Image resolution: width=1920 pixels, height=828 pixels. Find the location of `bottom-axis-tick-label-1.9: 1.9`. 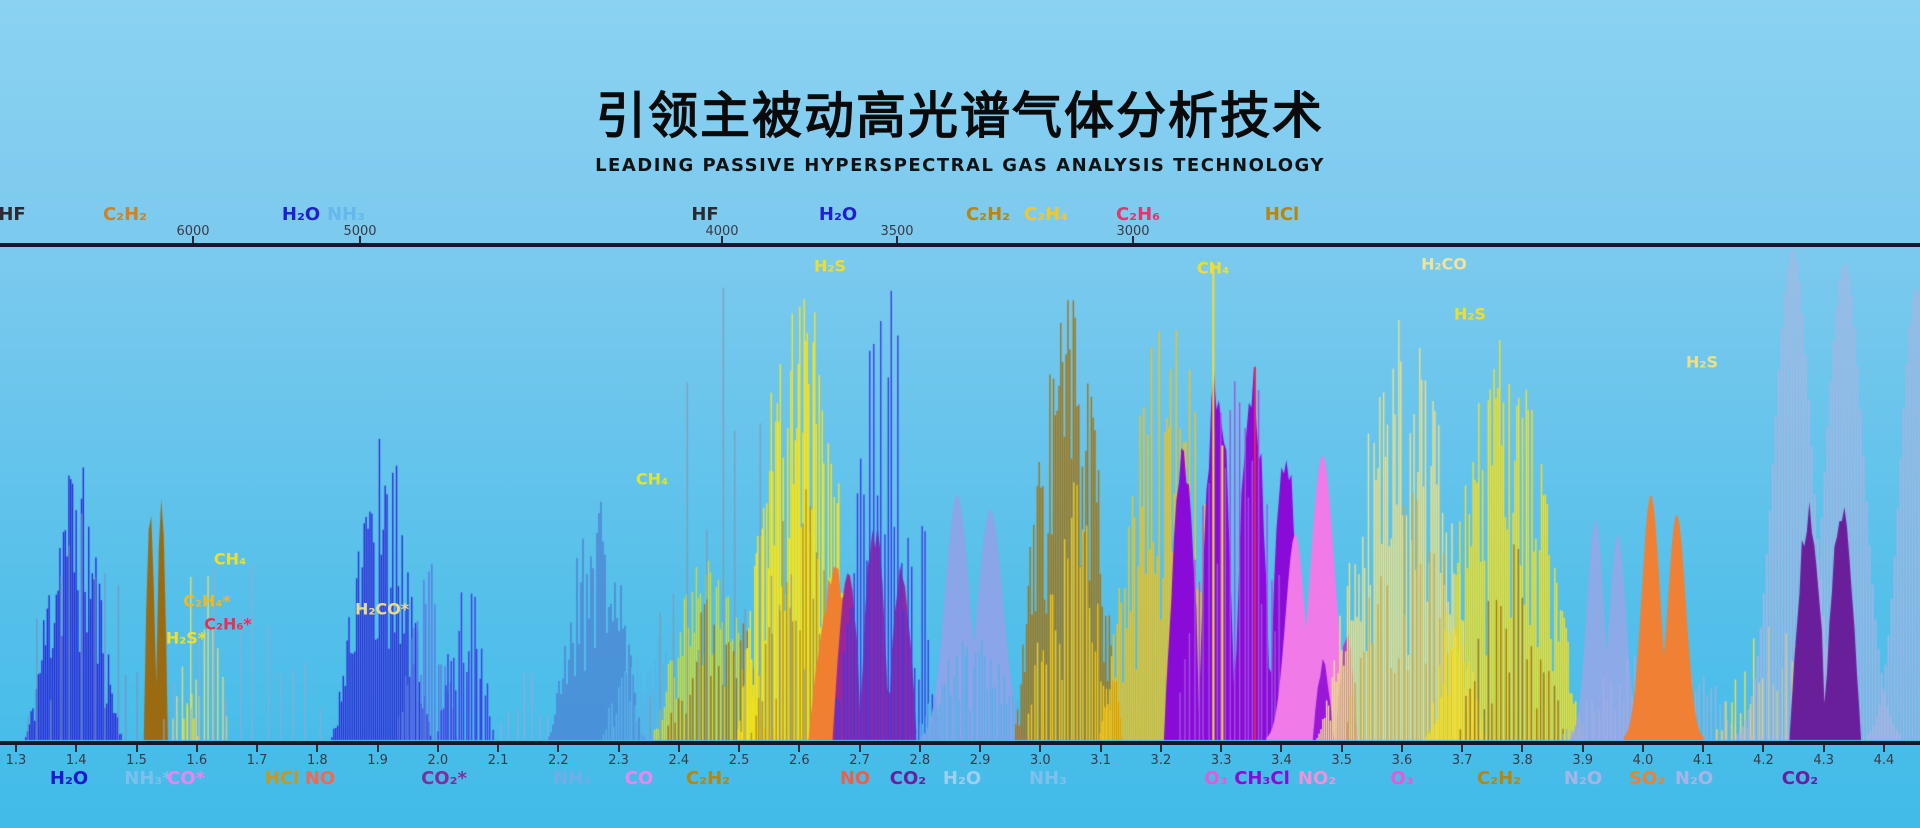

bottom-axis-tick-label-1.9: 1.9 is located at coordinates (377, 760).